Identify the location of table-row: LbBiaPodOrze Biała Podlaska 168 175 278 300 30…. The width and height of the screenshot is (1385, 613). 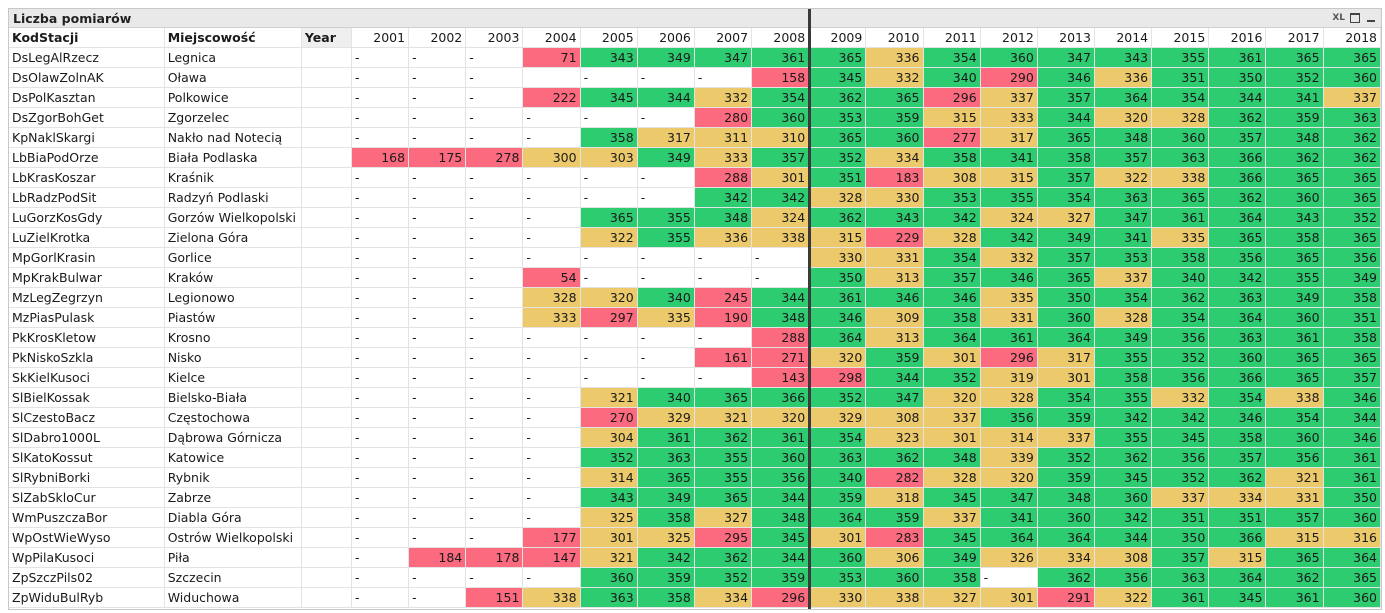
(695, 157).